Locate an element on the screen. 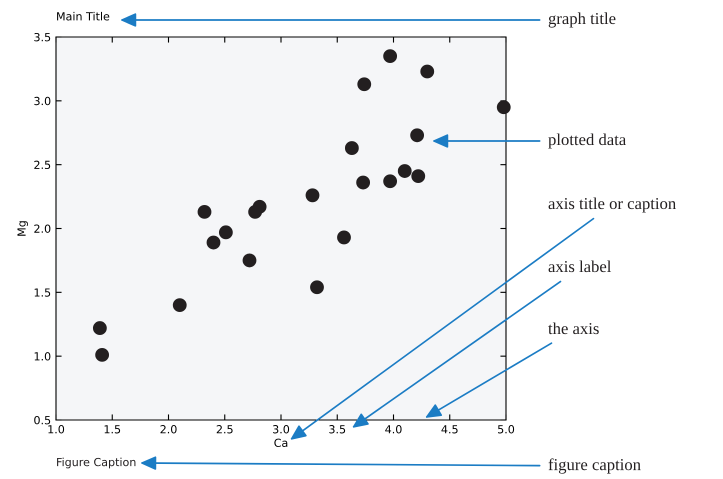  x-tick-label: 1.5 is located at coordinates (112, 429).